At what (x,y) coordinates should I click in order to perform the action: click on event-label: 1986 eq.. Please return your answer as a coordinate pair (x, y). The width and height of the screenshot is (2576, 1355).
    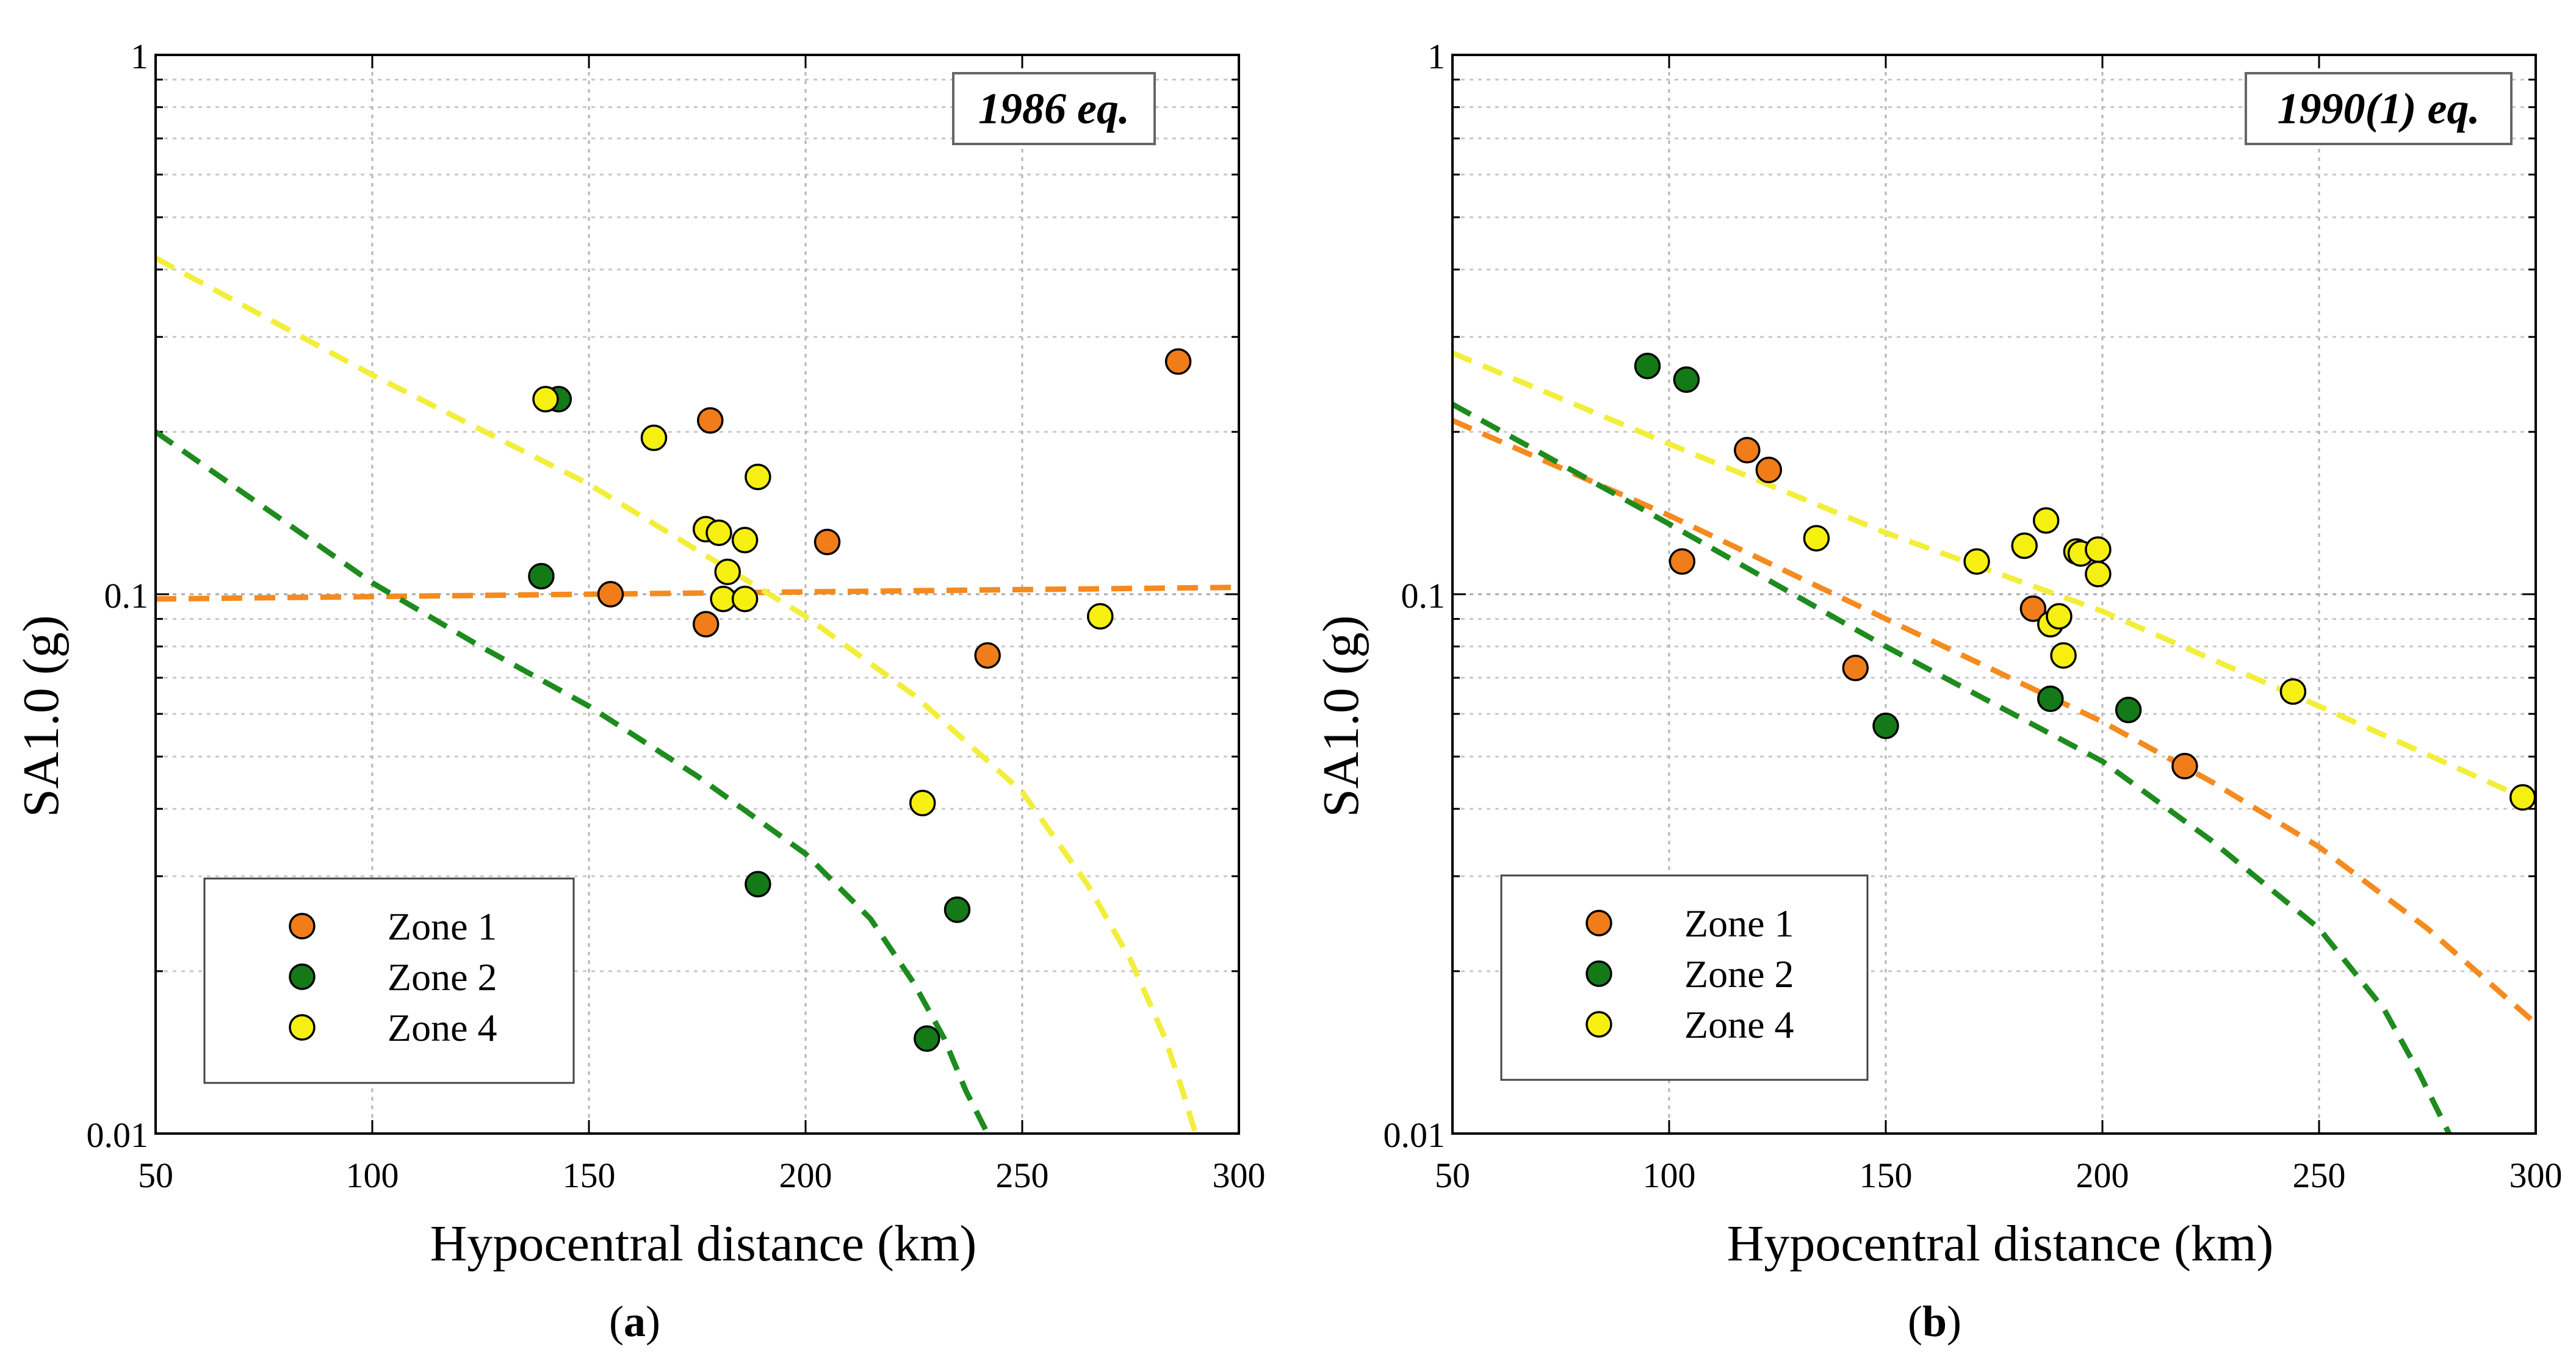
    Looking at the image, I should click on (1054, 108).